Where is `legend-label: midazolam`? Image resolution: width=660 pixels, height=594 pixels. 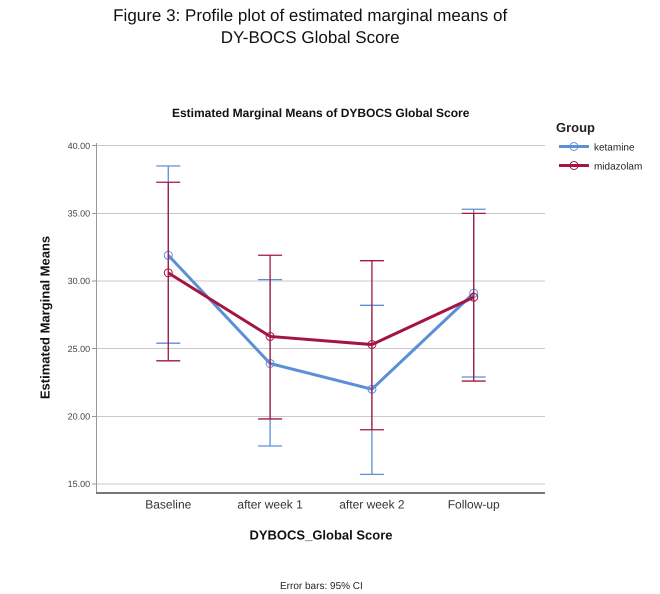 legend-label: midazolam is located at coordinates (618, 166).